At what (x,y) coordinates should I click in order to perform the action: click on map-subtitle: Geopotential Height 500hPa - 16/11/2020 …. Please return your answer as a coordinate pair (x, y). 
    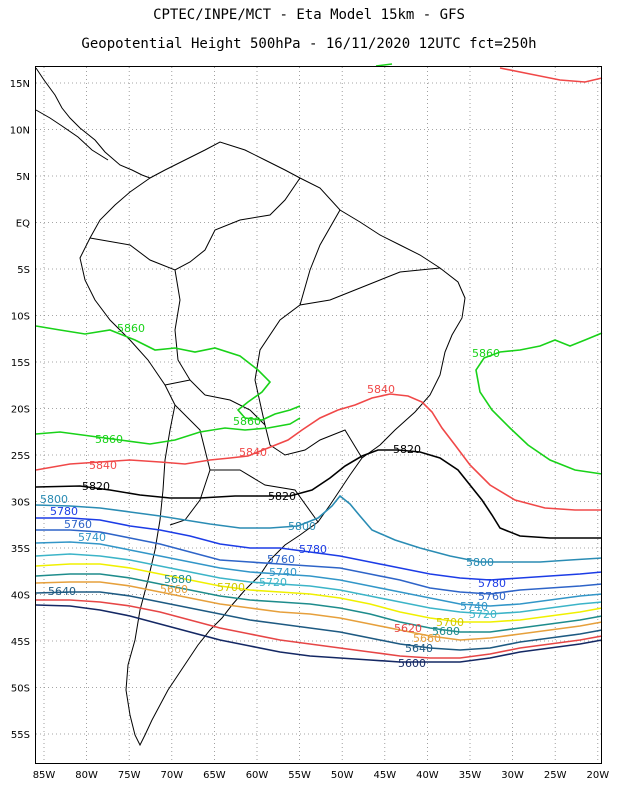
    Looking at the image, I should click on (309, 44).